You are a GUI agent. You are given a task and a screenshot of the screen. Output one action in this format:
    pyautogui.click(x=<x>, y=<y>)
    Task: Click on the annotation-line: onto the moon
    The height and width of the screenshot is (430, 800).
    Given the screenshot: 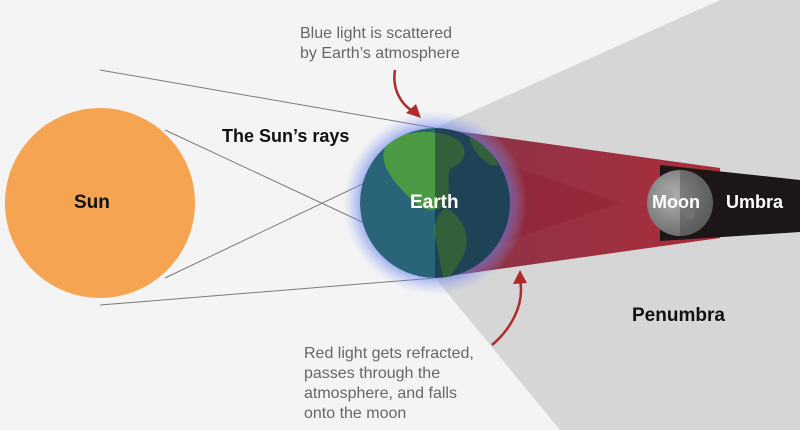 What is the action you would take?
    pyautogui.click(x=355, y=413)
    